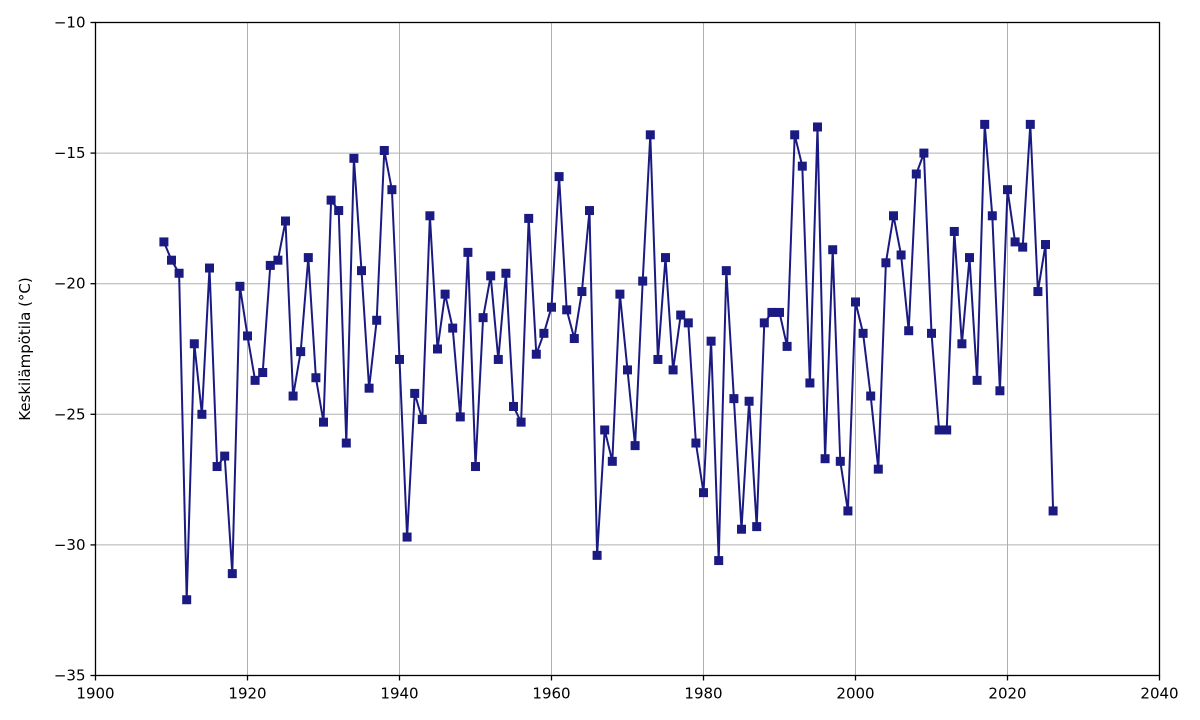  What do you see at coordinates (399, 694) in the screenshot?
I see `x-tick-label: 1940` at bounding box center [399, 694].